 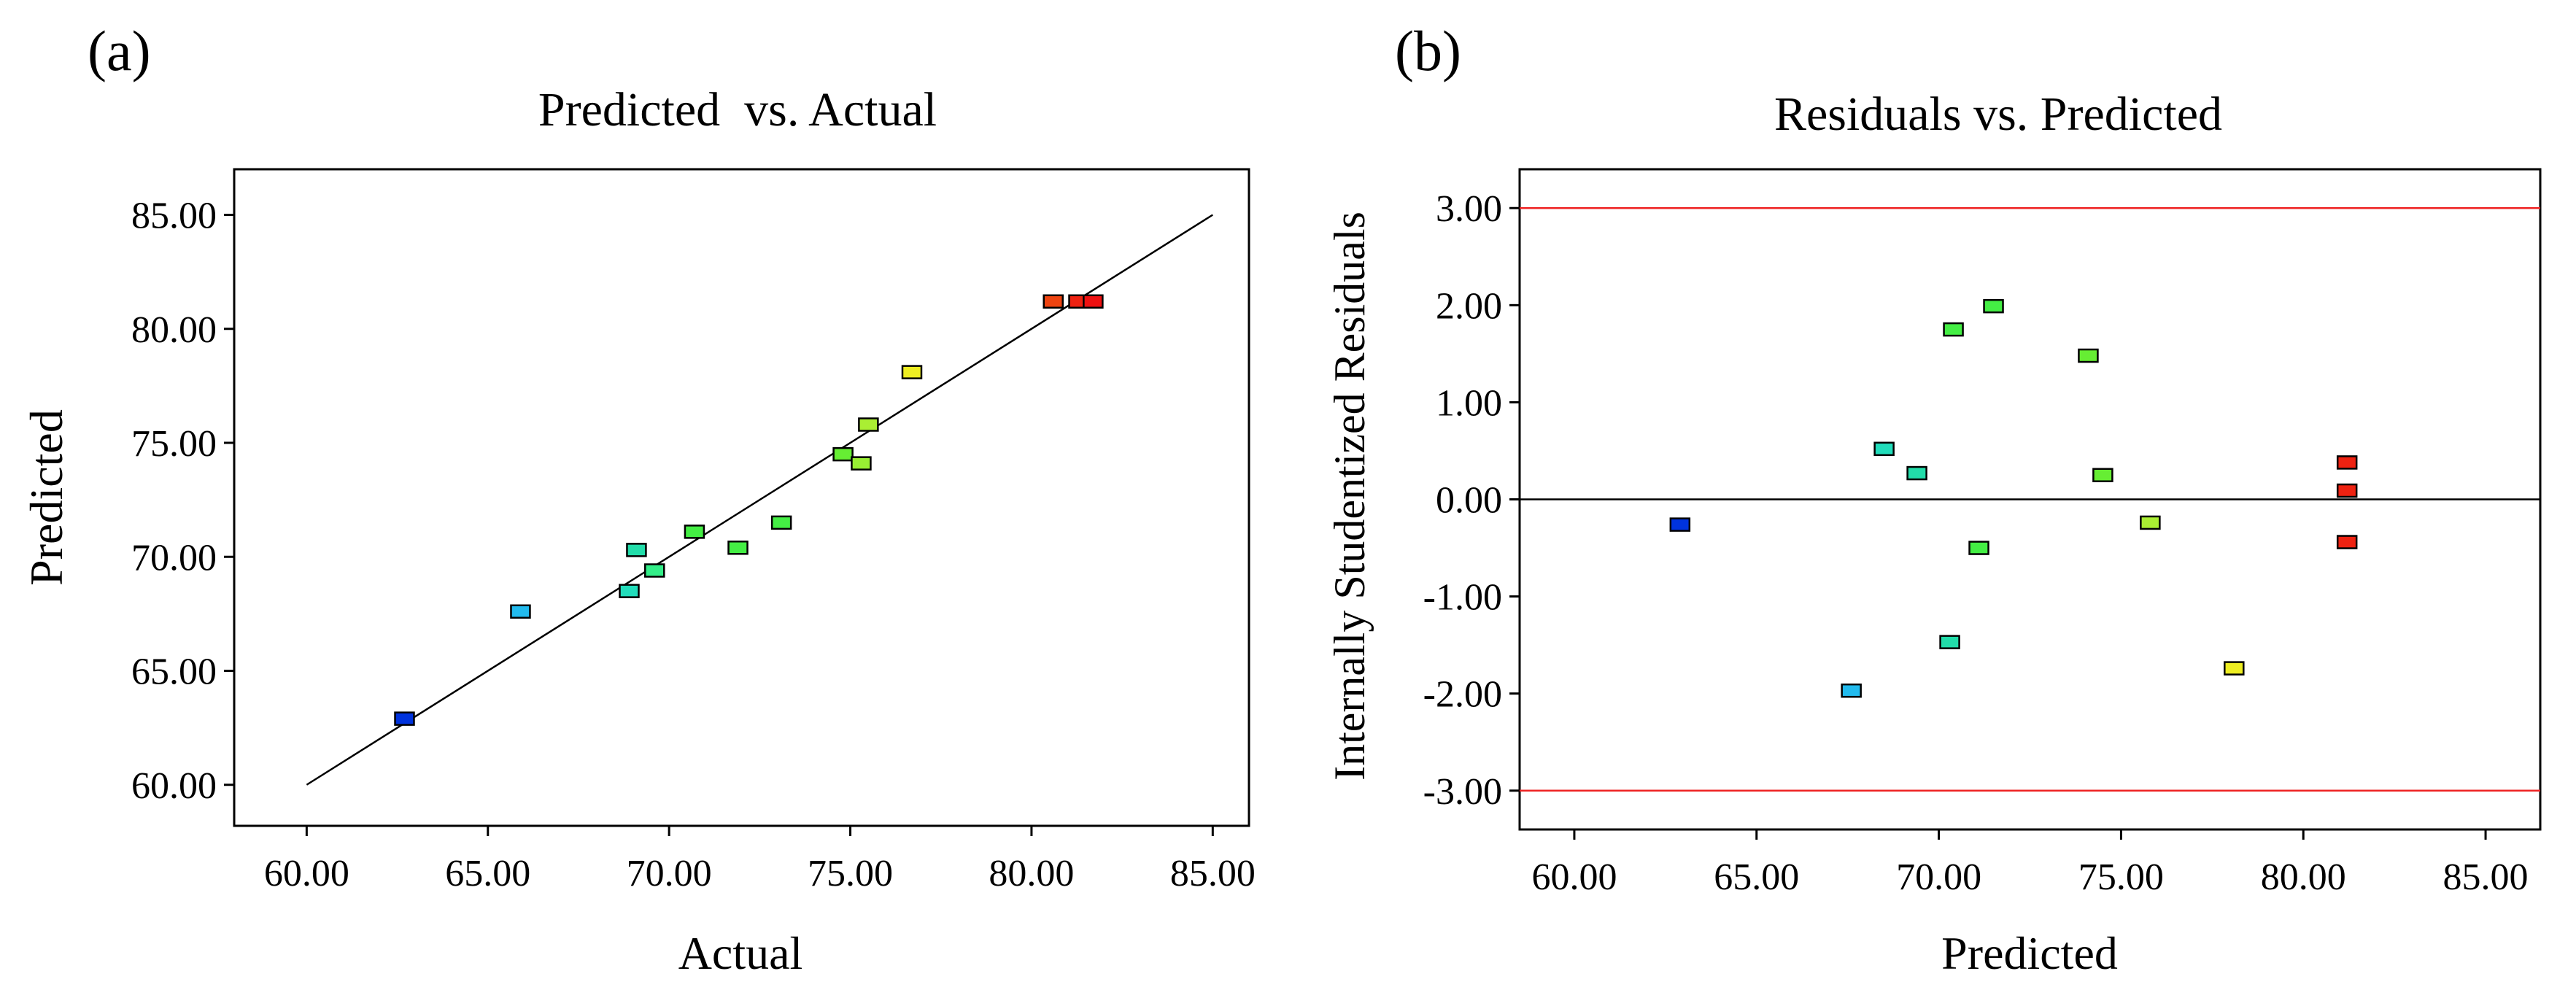 I want to click on panel-a-x-axis-label: Actual, so click(x=740, y=953).